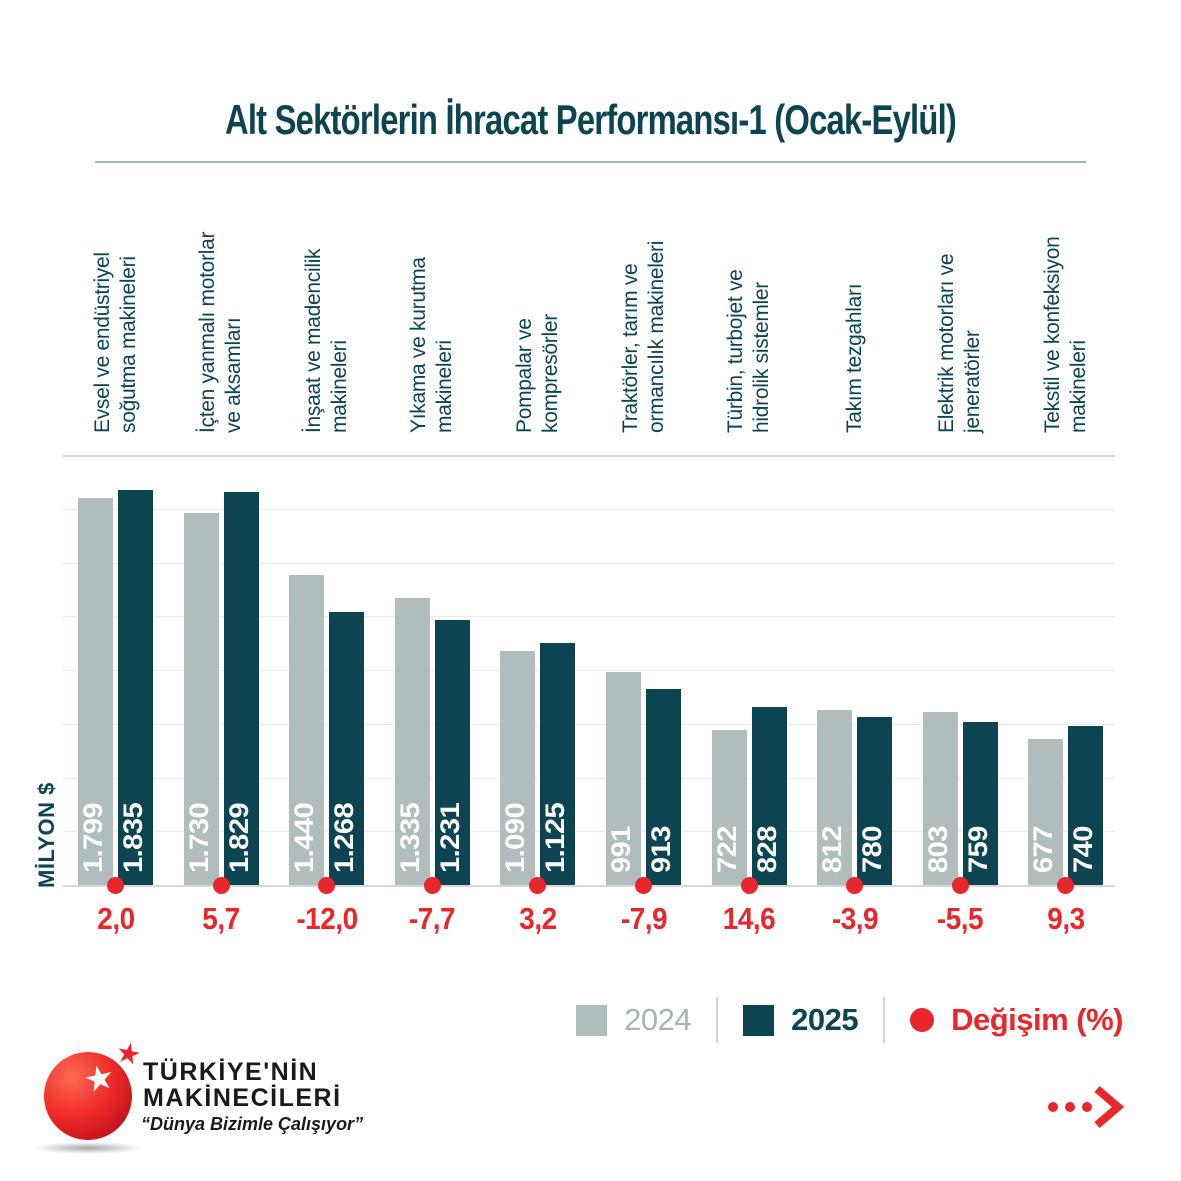 The width and height of the screenshot is (1181, 1181). What do you see at coordinates (727, 849) in the screenshot?
I see `bar-value-2024: 722` at bounding box center [727, 849].